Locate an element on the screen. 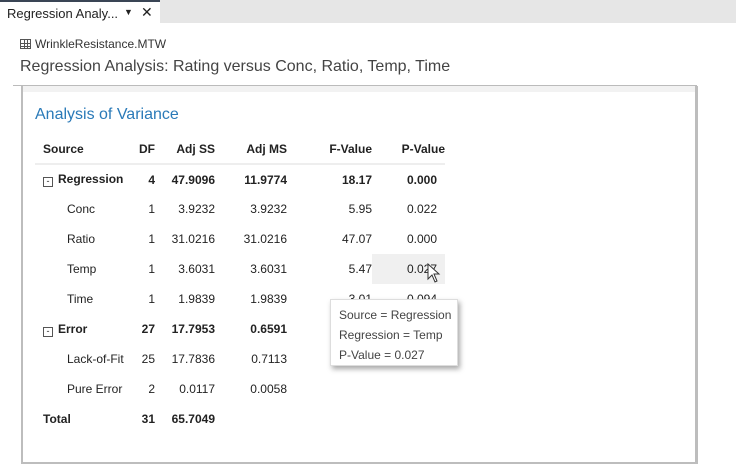 The height and width of the screenshot is (474, 736). cell-text is located at coordinates (441, 419).